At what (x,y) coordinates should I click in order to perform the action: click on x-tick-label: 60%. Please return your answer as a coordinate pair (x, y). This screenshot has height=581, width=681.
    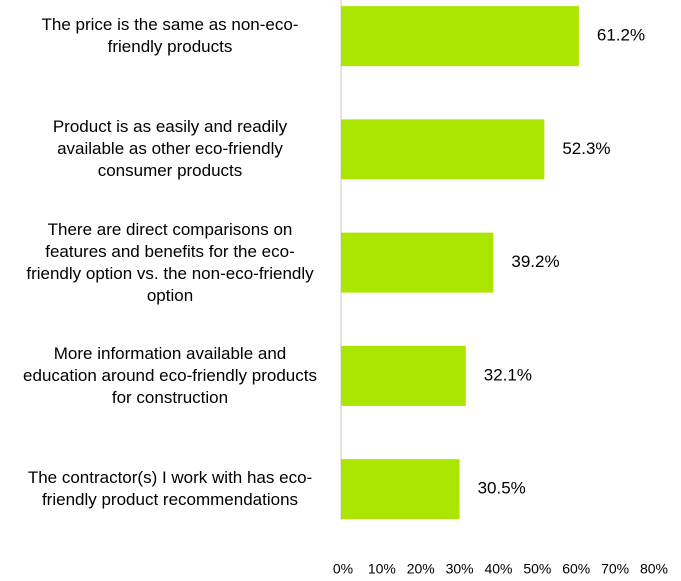
    Looking at the image, I should click on (576, 569).